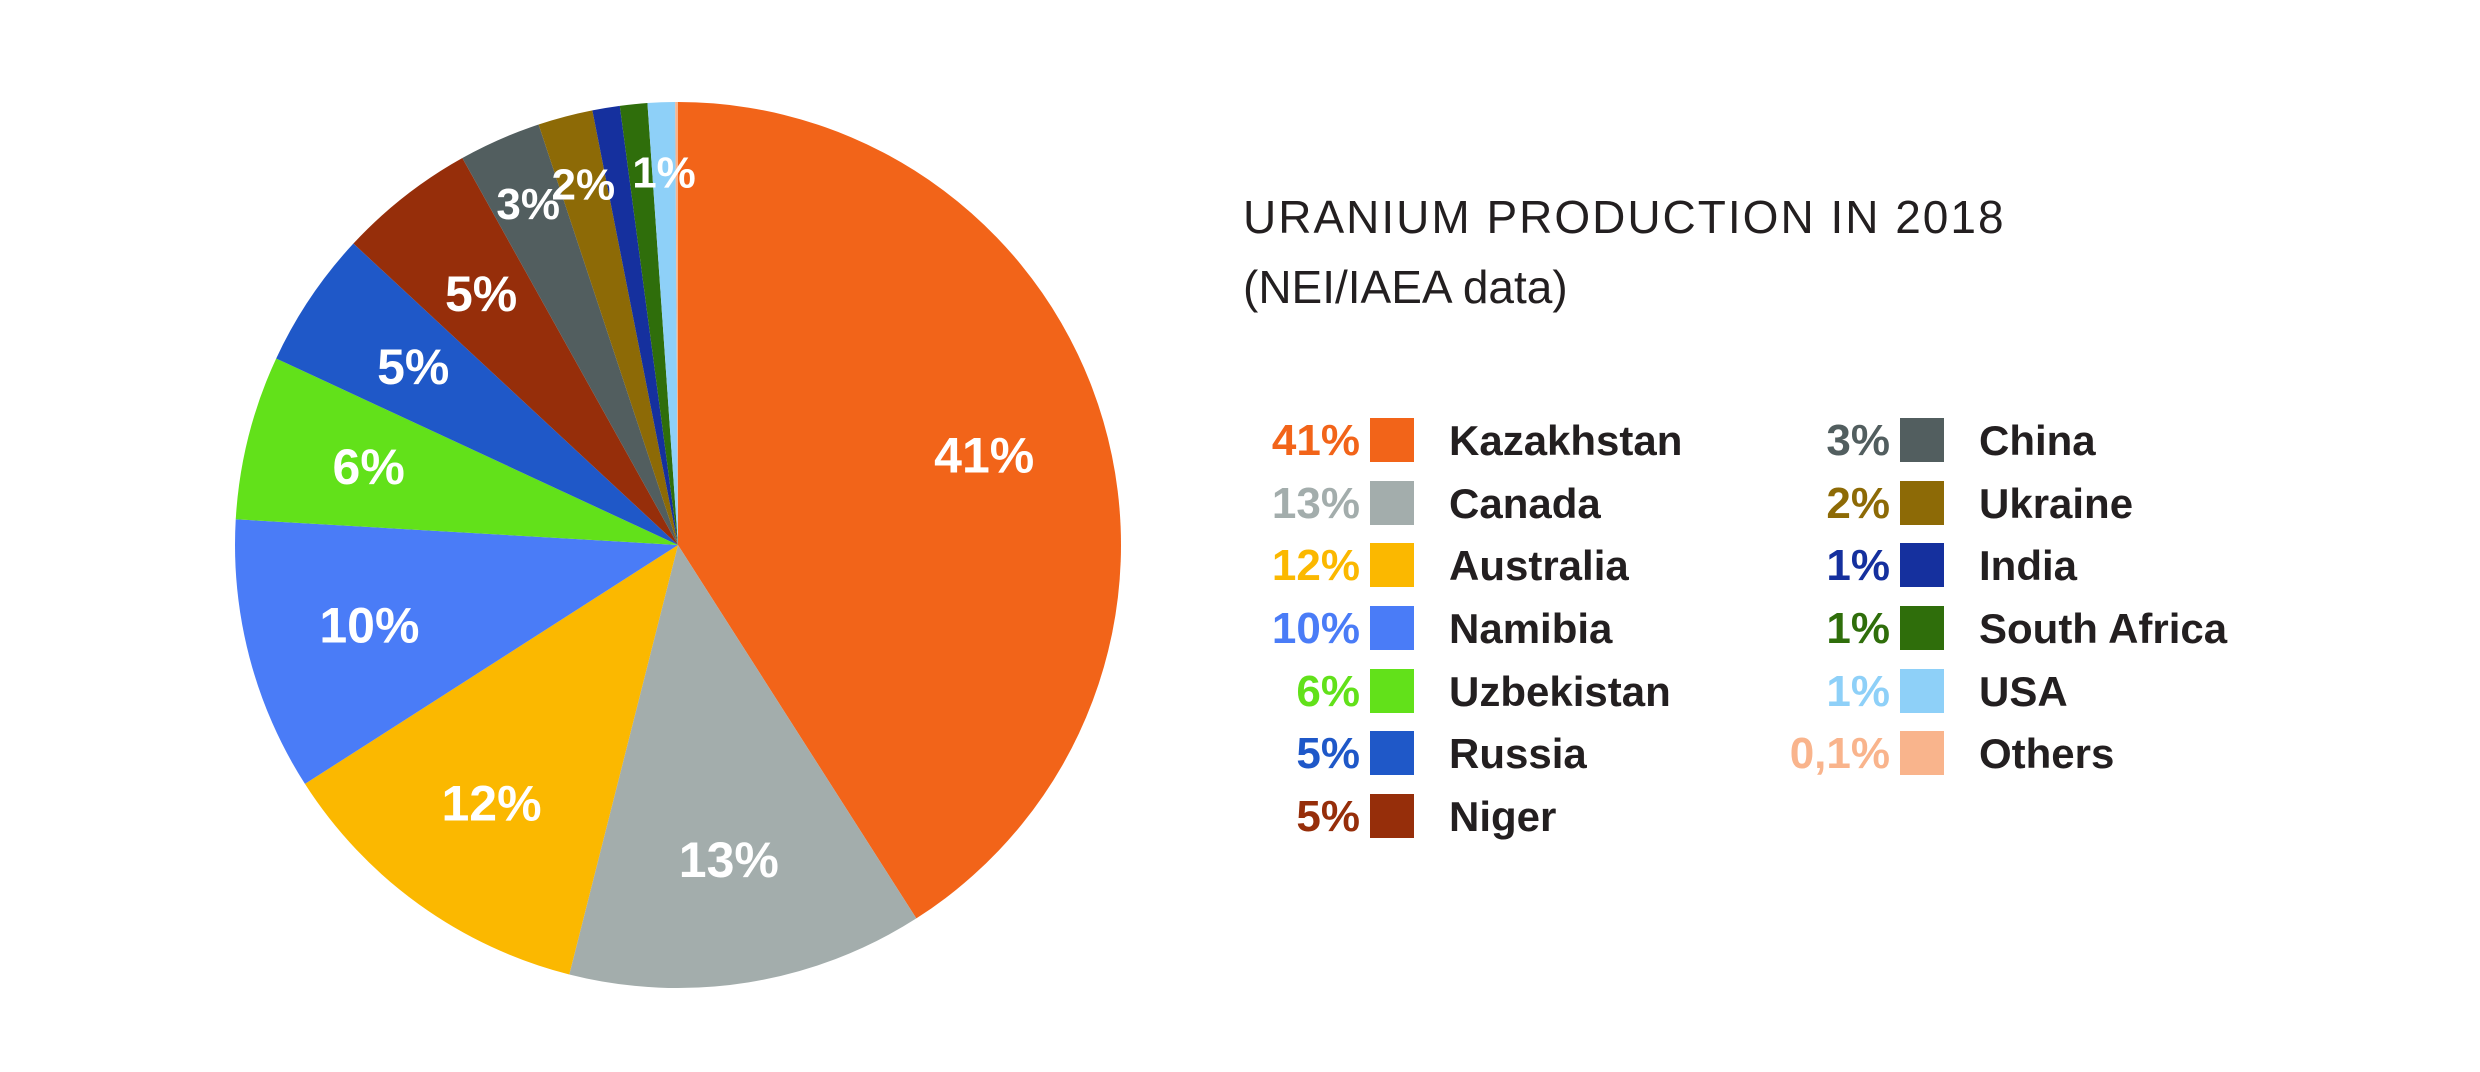 This screenshot has width=2480, height=1072. What do you see at coordinates (456, 451) in the screenshot?
I see `pie-slice-uzbekistan` at bounding box center [456, 451].